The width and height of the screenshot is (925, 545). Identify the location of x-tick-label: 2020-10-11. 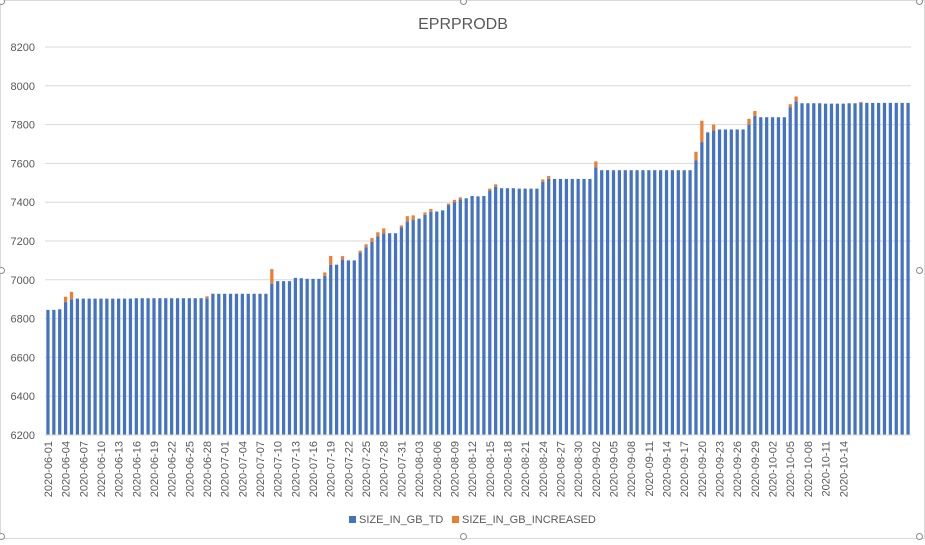
(827, 468).